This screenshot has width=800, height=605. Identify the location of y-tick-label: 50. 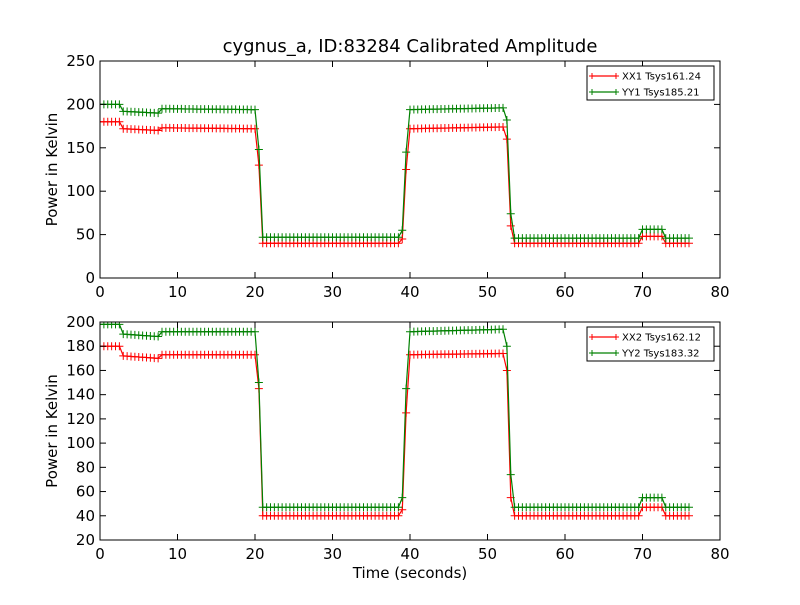
(85, 235).